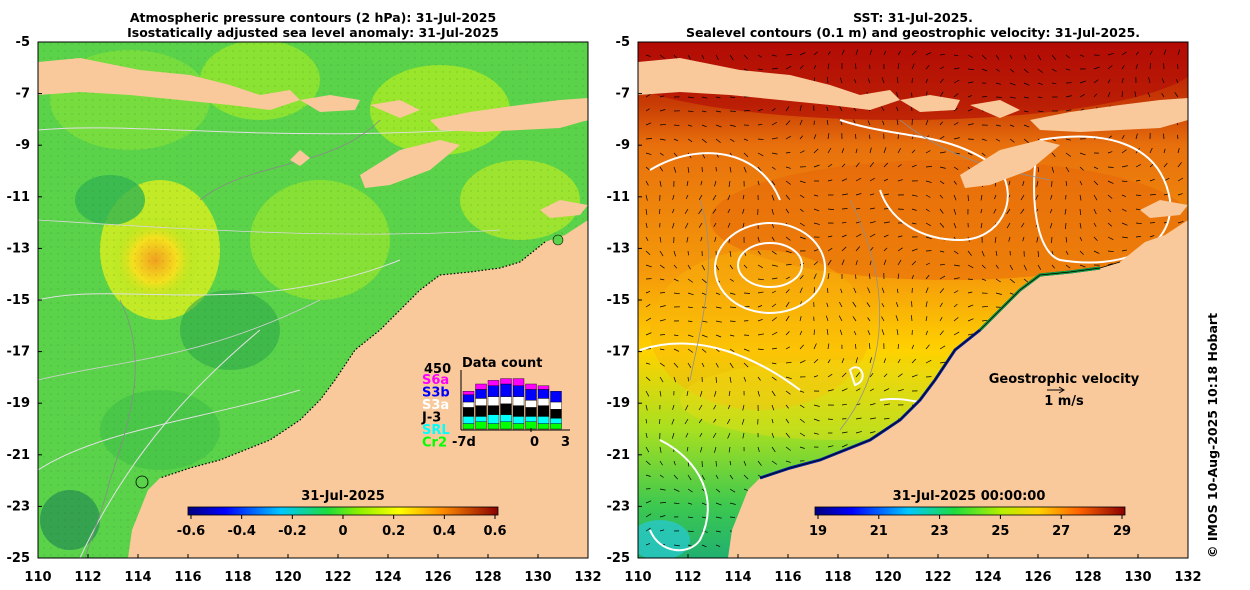  I want to click on satellite-label-s6a: S6a, so click(435, 380).